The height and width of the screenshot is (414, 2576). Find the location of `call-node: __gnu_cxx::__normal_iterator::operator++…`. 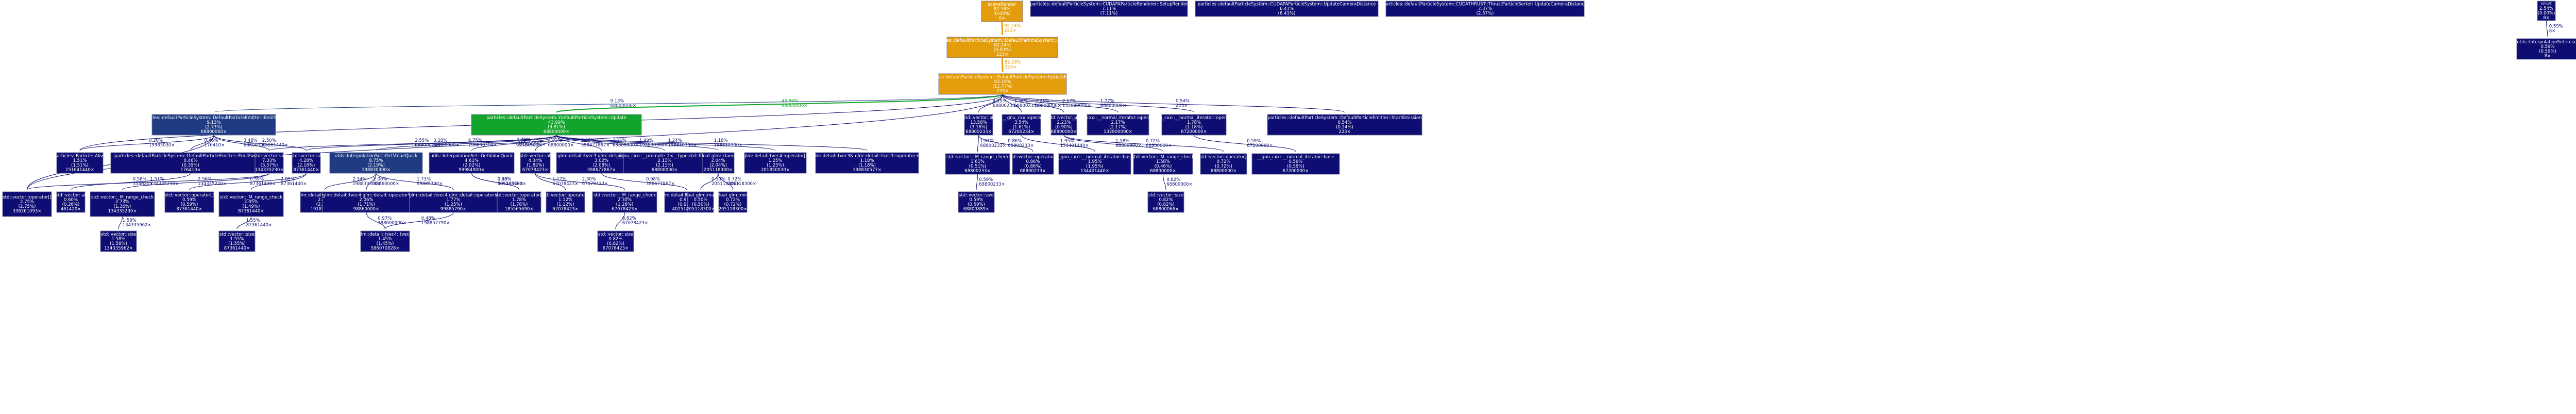

call-node: __gnu_cxx::__normal_iterator::operator++… is located at coordinates (1117, 125).